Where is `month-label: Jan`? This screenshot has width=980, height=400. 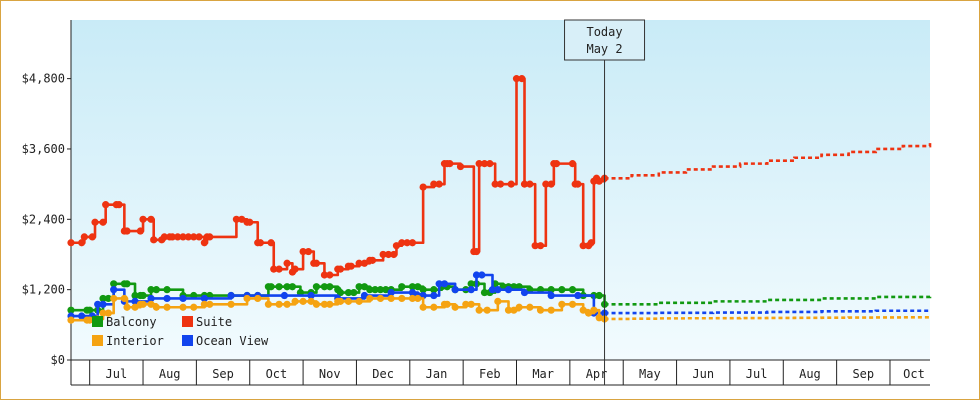 month-label: Jan is located at coordinates (437, 374).